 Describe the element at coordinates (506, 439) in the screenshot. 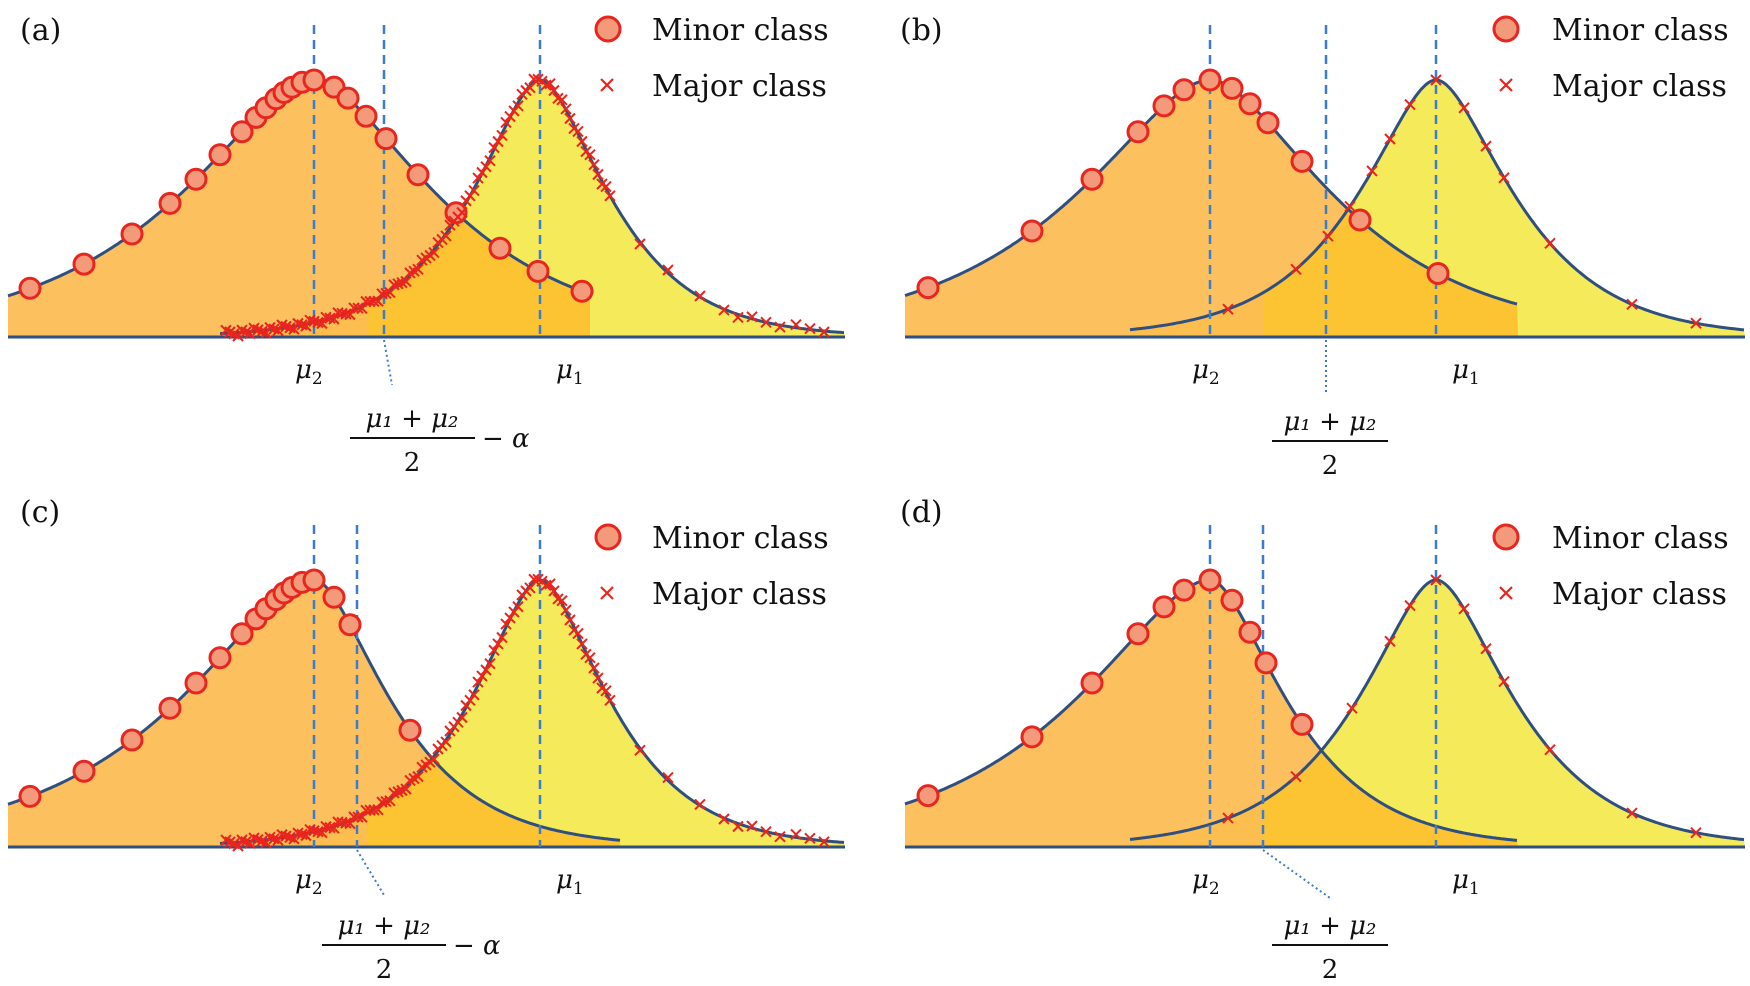

I see `threshold-suffix: − α` at that location.